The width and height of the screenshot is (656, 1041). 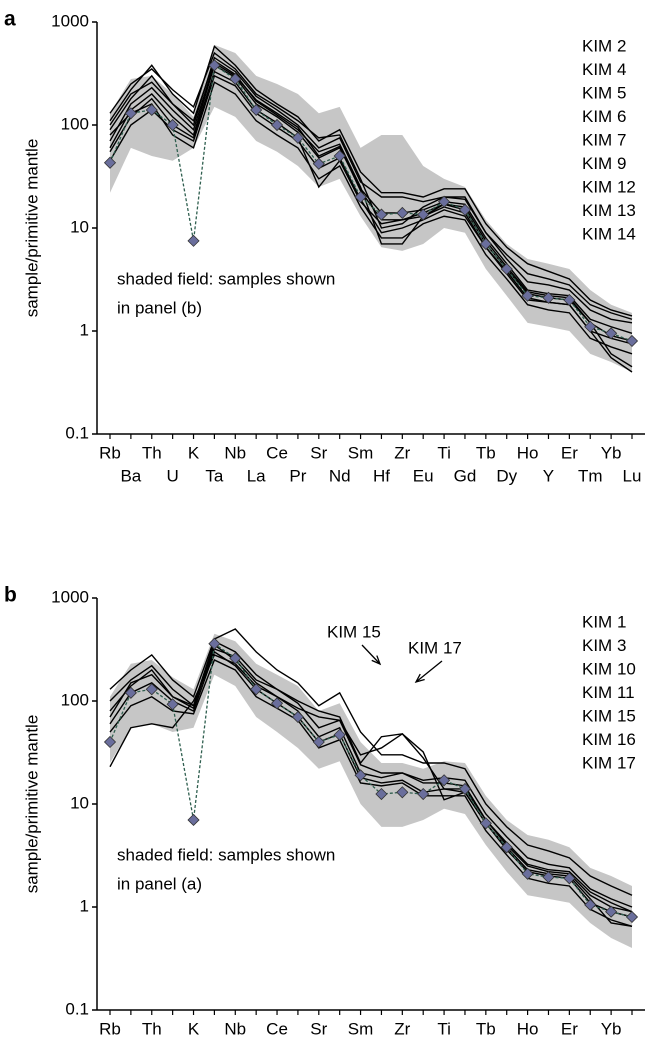 I want to click on panel-label: a, so click(x=10, y=19).